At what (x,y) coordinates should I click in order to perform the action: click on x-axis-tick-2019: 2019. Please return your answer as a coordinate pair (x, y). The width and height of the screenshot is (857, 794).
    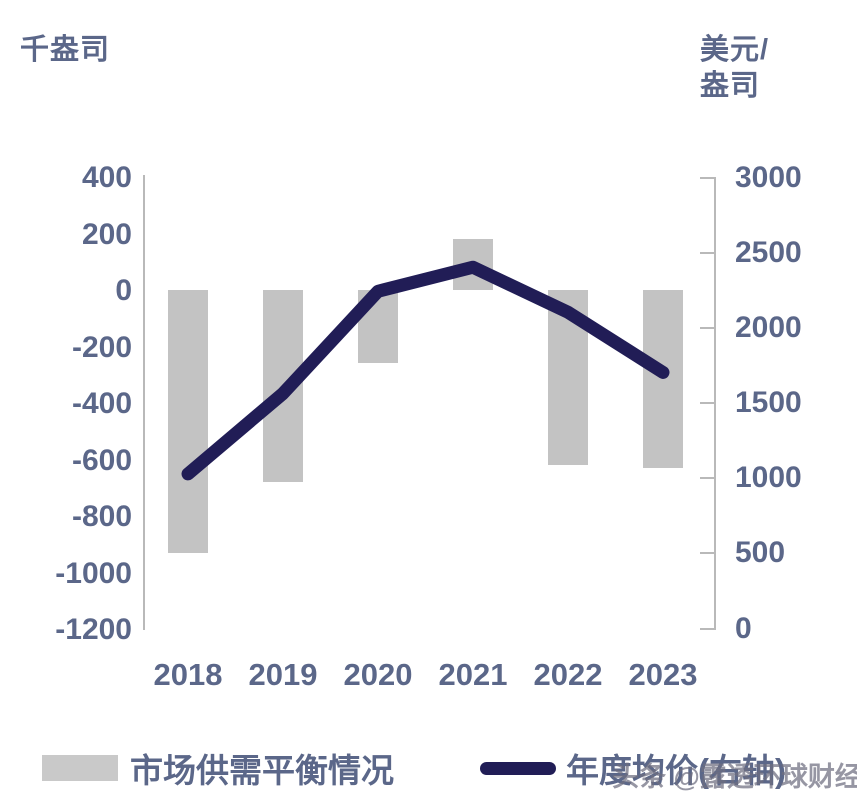
    Looking at the image, I should click on (283, 674).